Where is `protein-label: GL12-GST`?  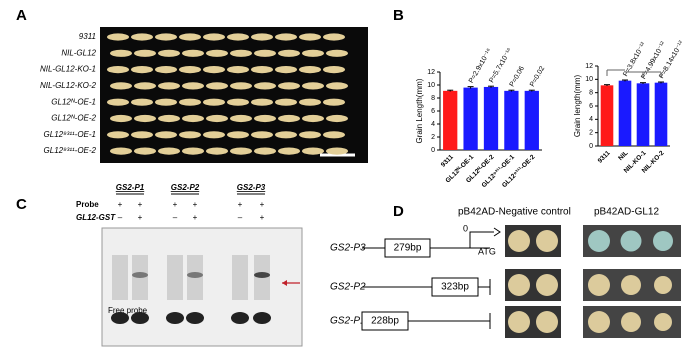
protein-label: GL12-GST is located at coordinates (96, 217).